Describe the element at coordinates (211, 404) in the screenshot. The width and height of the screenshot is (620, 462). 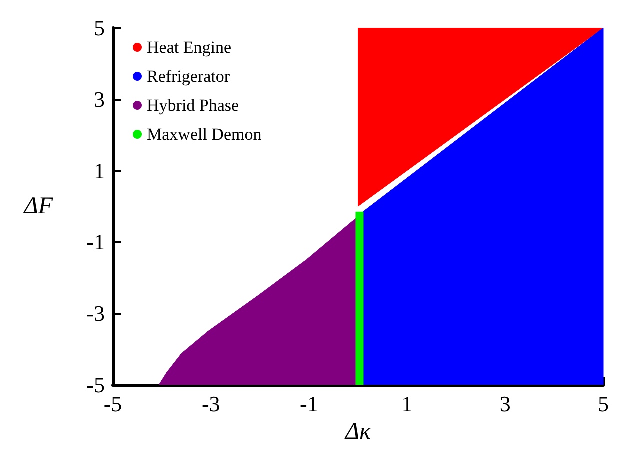
I see `x-tick-label: -3` at that location.